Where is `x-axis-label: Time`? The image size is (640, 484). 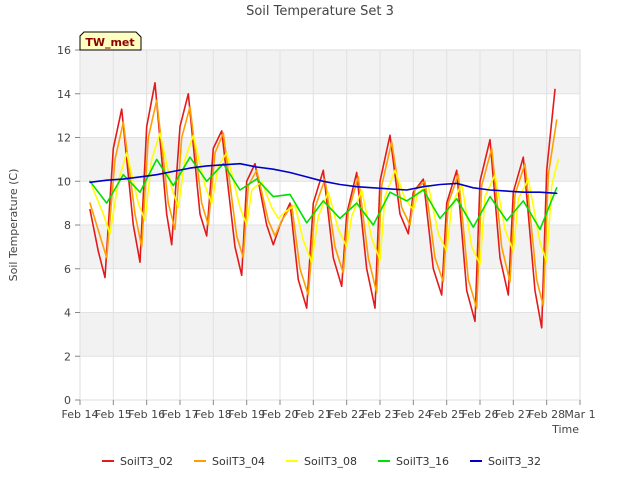
x-axis-label: Time is located at coordinates (565, 429).